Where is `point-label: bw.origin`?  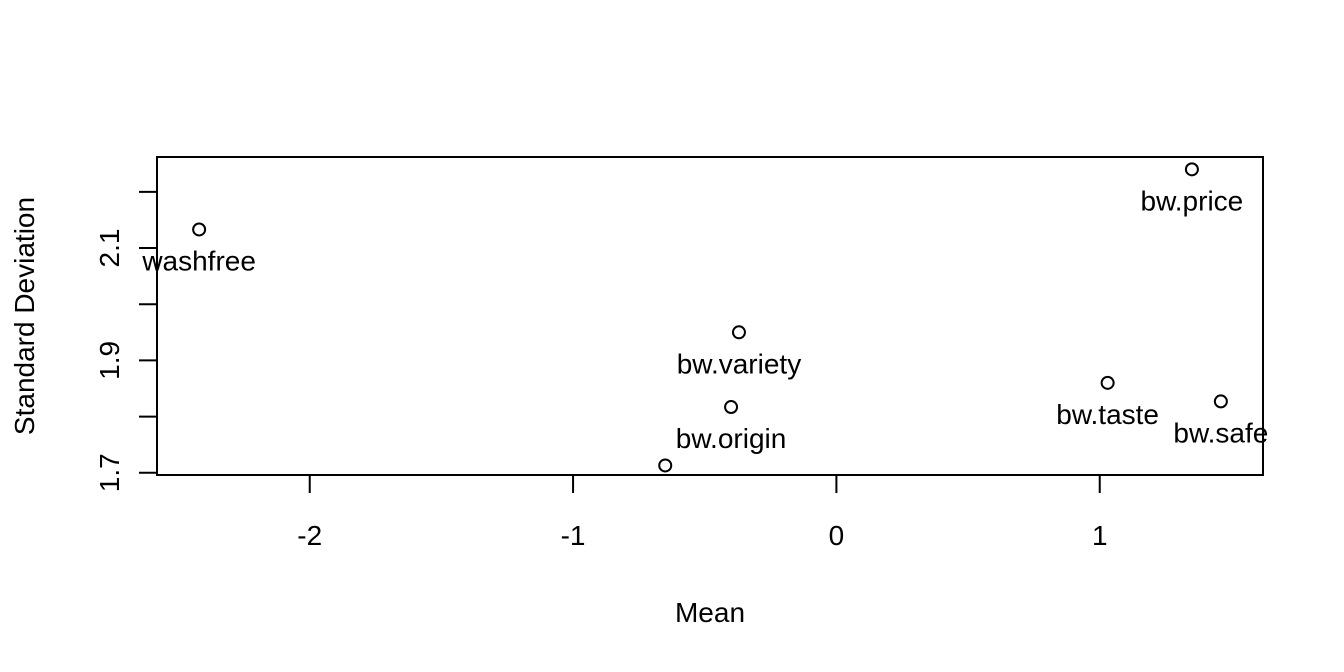 point-label: bw.origin is located at coordinates (731, 438).